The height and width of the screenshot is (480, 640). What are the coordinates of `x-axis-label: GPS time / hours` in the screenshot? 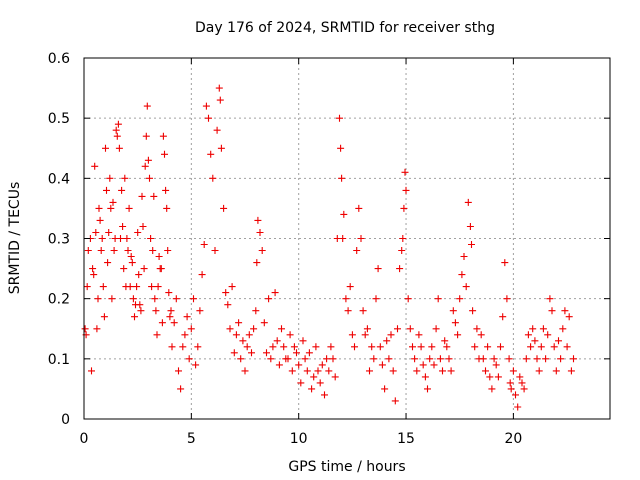 It's located at (346, 467).